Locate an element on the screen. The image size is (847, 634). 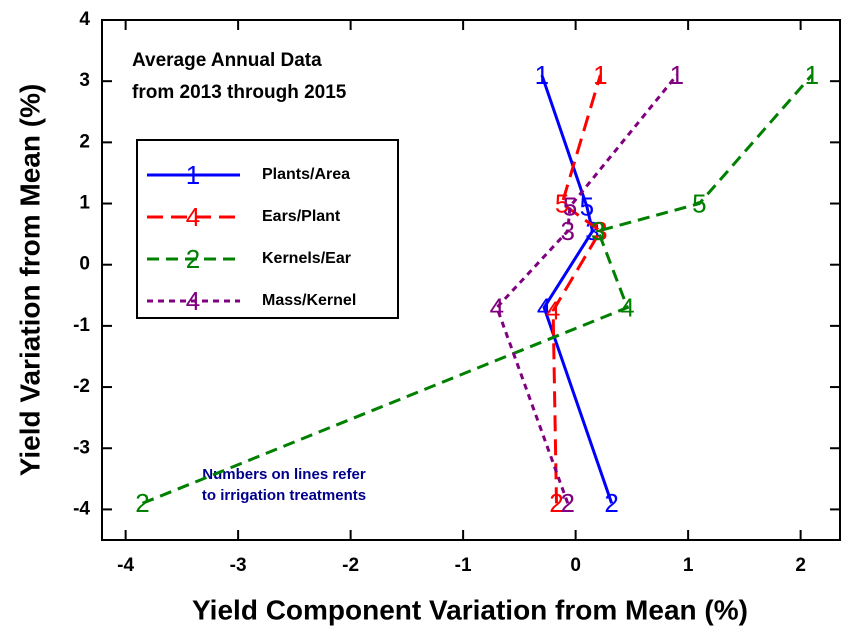
y-tick-label: 3 is located at coordinates (84, 80).